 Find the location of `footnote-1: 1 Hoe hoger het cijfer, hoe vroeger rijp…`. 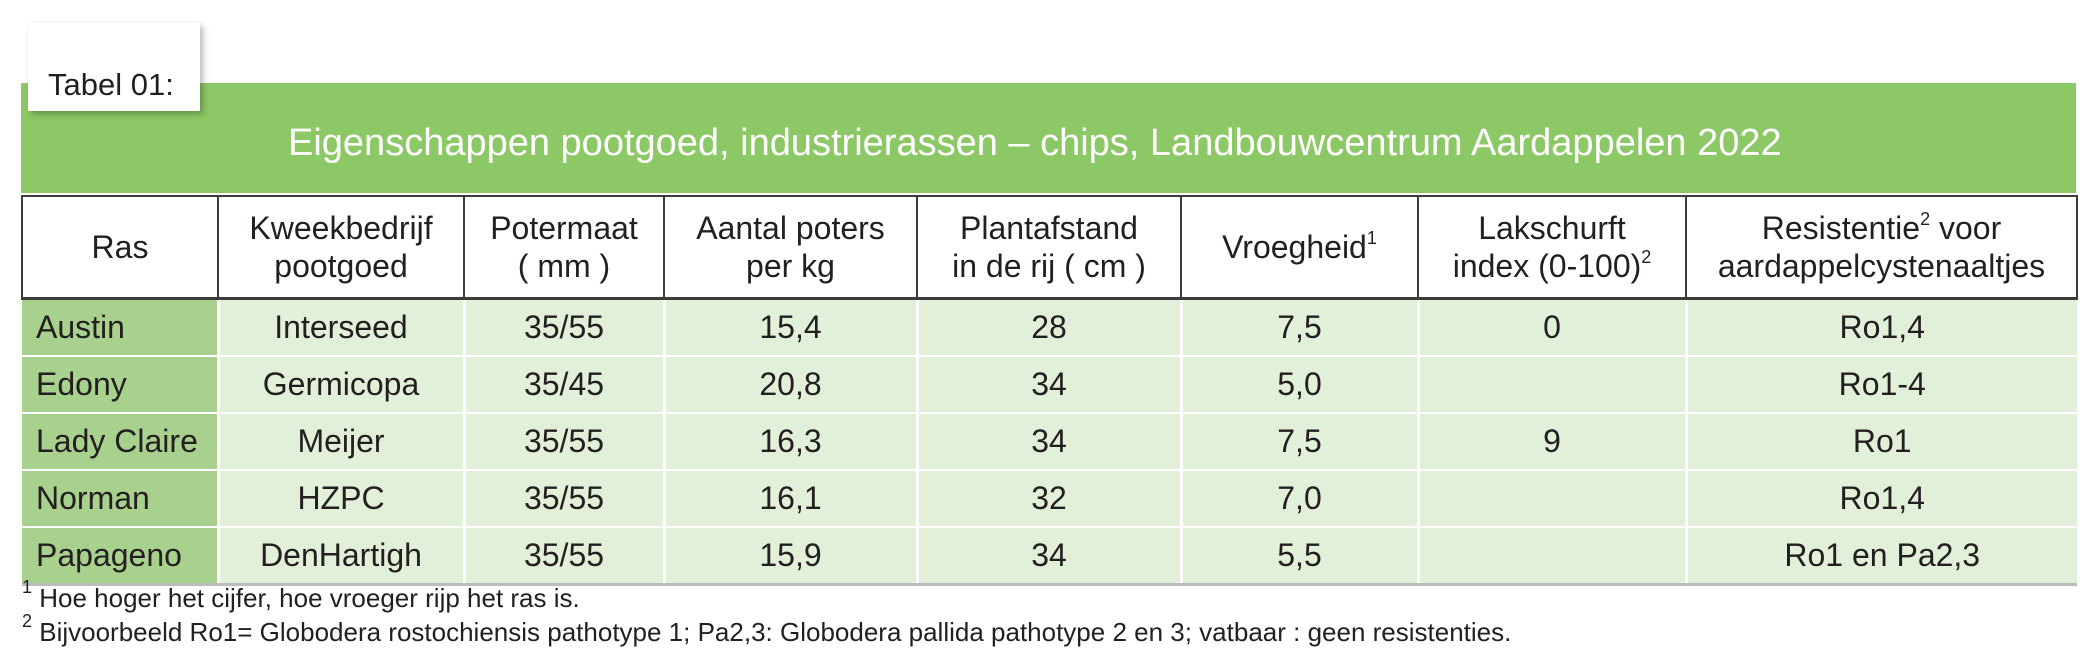

footnote-1: 1 Hoe hoger het cijfer, hoe vroeger rijp… is located at coordinates (301, 595).